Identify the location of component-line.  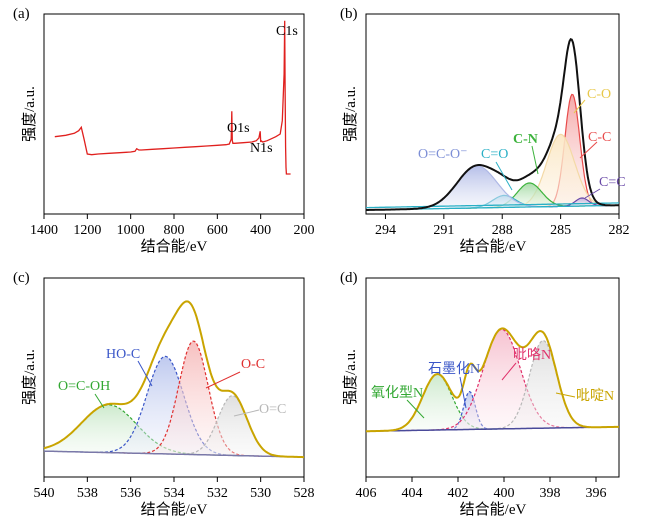
(230, 426).